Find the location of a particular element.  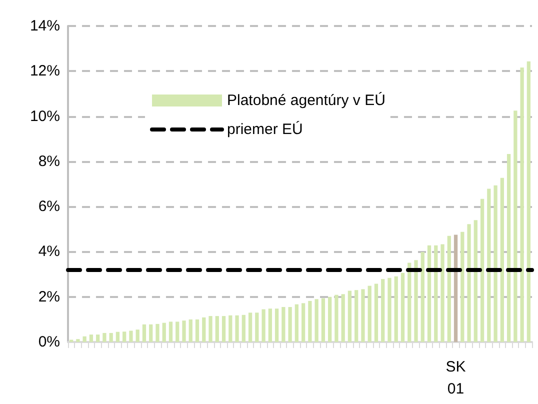

y-tick-label: 0% is located at coordinates (49, 342).